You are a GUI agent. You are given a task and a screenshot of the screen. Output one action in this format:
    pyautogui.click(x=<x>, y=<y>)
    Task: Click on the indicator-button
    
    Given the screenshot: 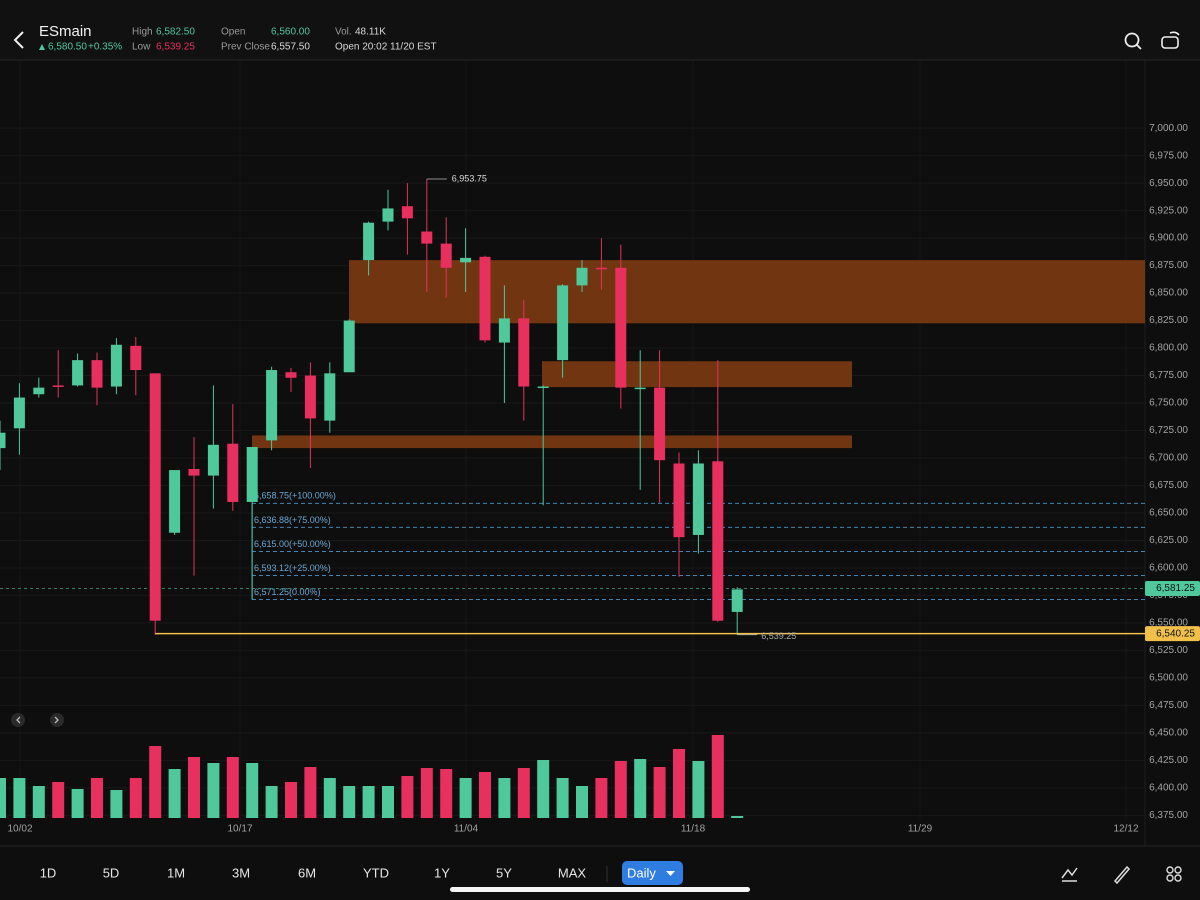 What is the action you would take?
    pyautogui.click(x=1069, y=874)
    